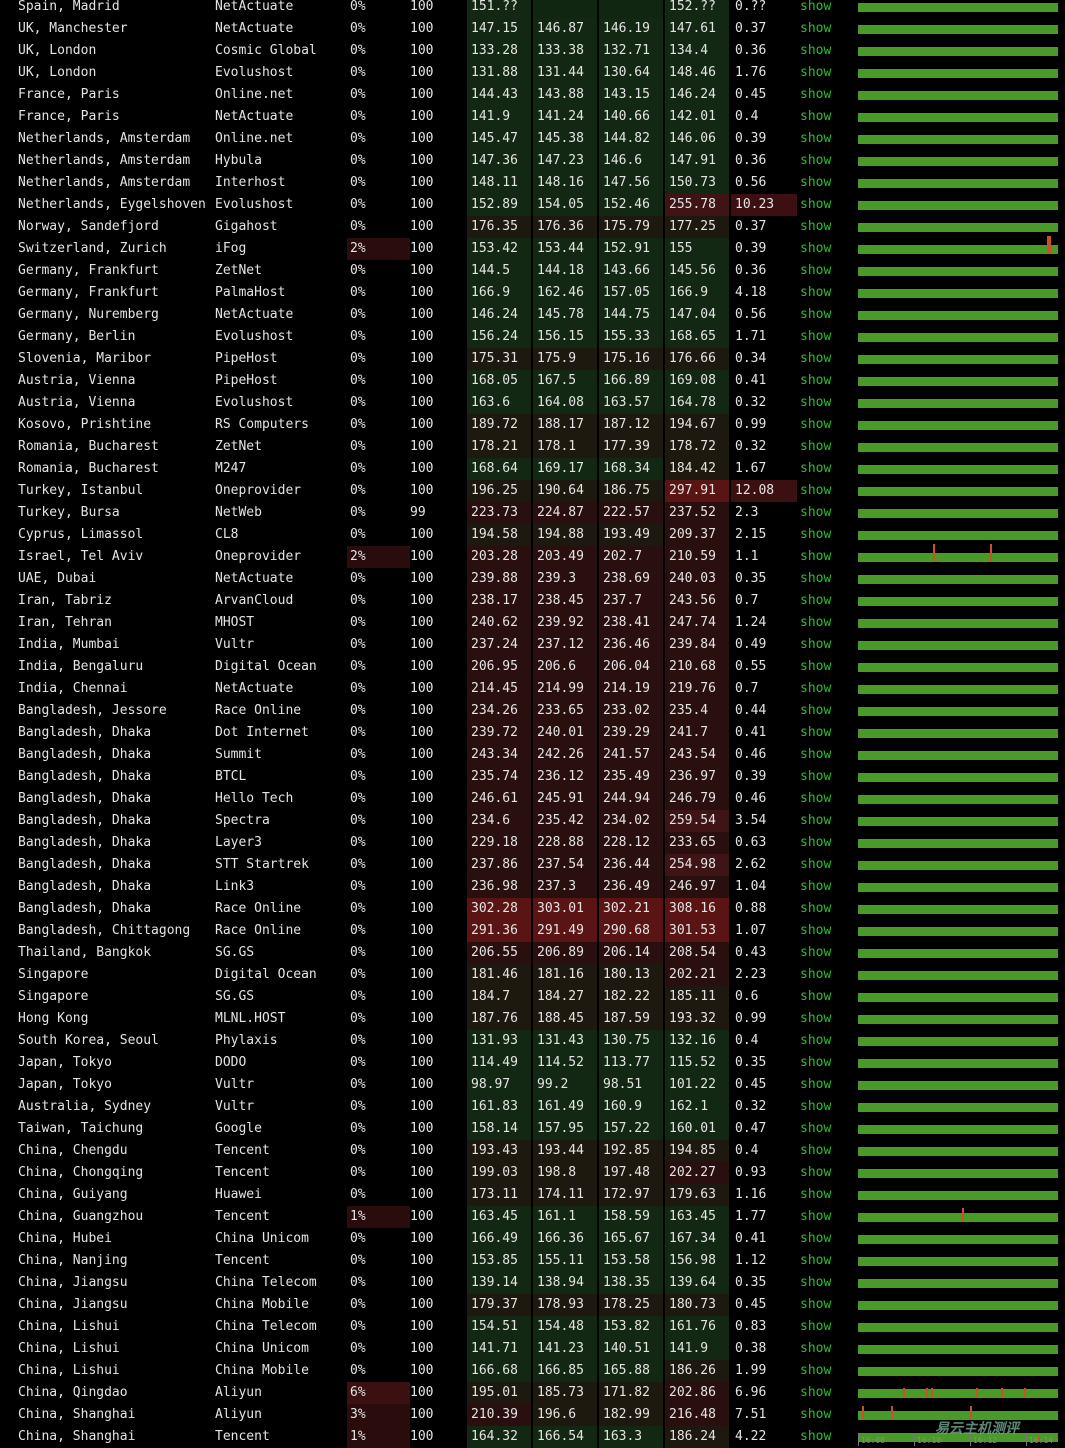  What do you see at coordinates (631, 843) in the screenshot?
I see `best-cell: 228.12` at bounding box center [631, 843].